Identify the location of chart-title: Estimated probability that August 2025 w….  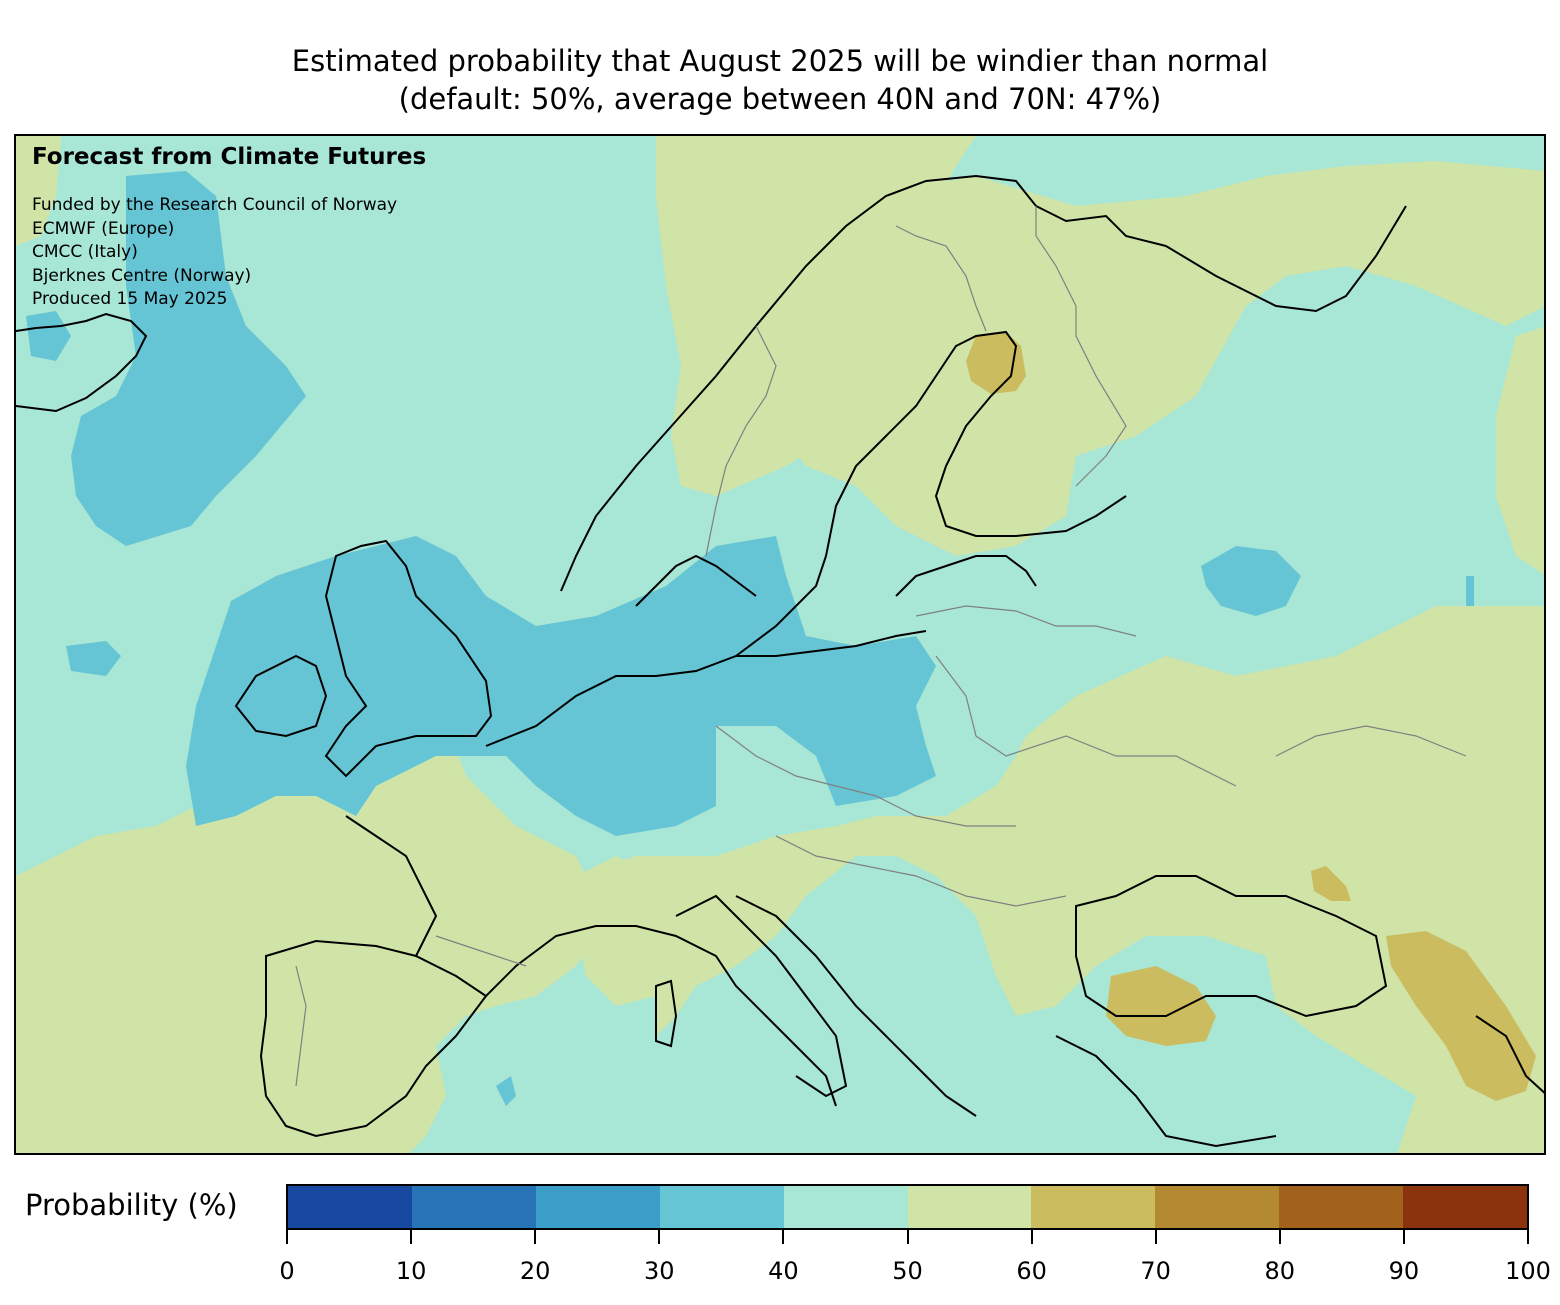
(780, 61).